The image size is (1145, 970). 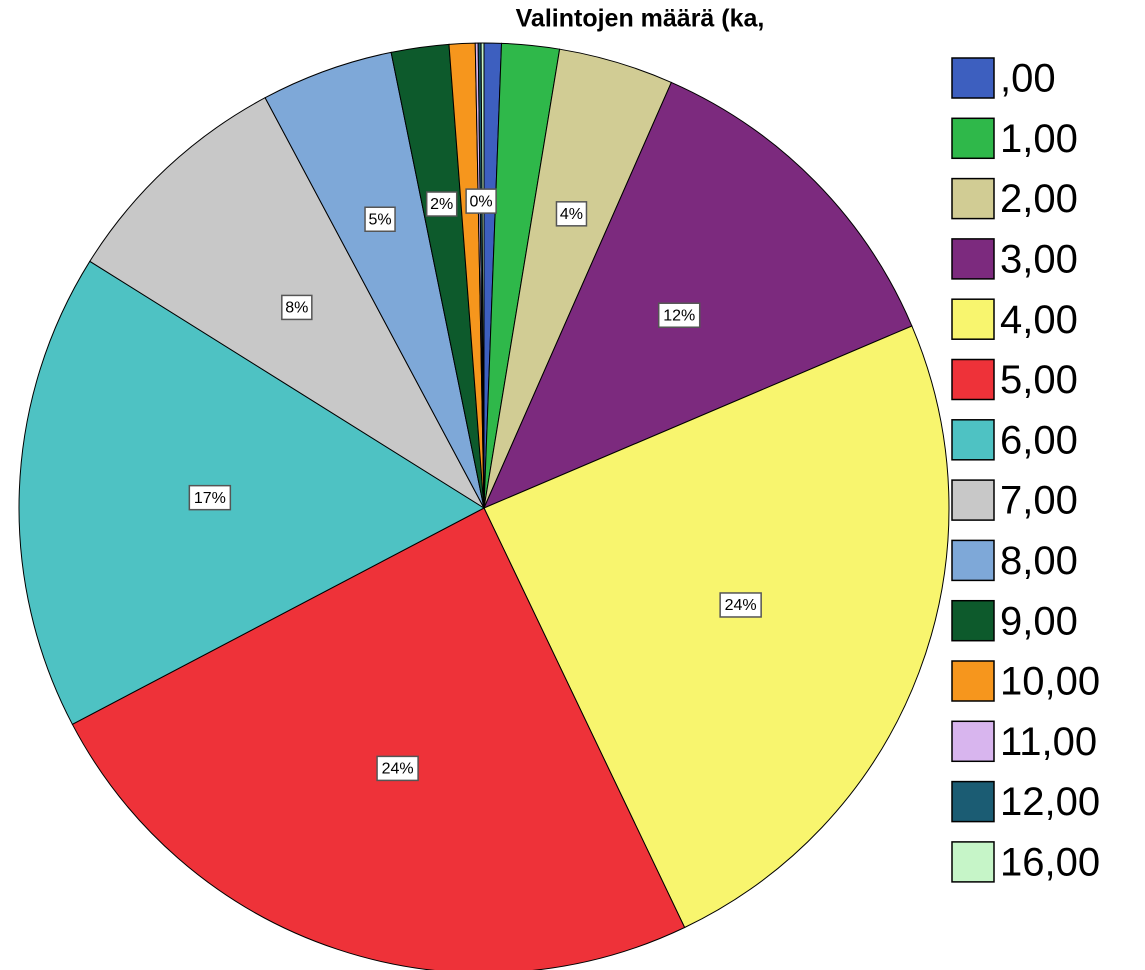 What do you see at coordinates (1050, 862) in the screenshot?
I see `legend-label: 16,00` at bounding box center [1050, 862].